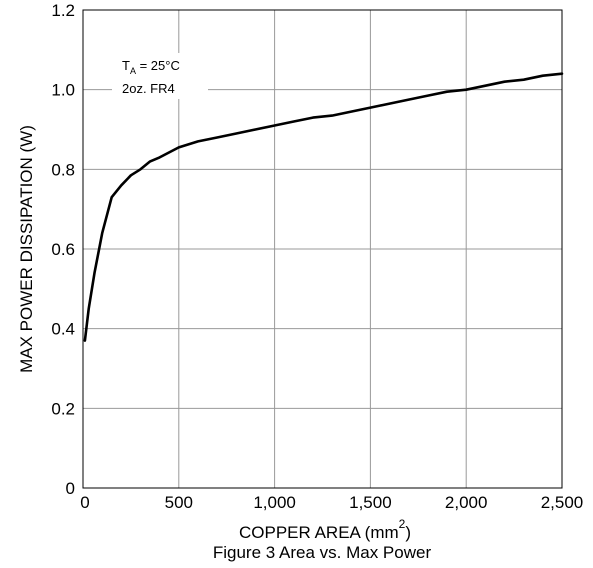  What do you see at coordinates (319, 532) in the screenshot?
I see `x-axis-label-main: COPPER AREA (mm` at bounding box center [319, 532].